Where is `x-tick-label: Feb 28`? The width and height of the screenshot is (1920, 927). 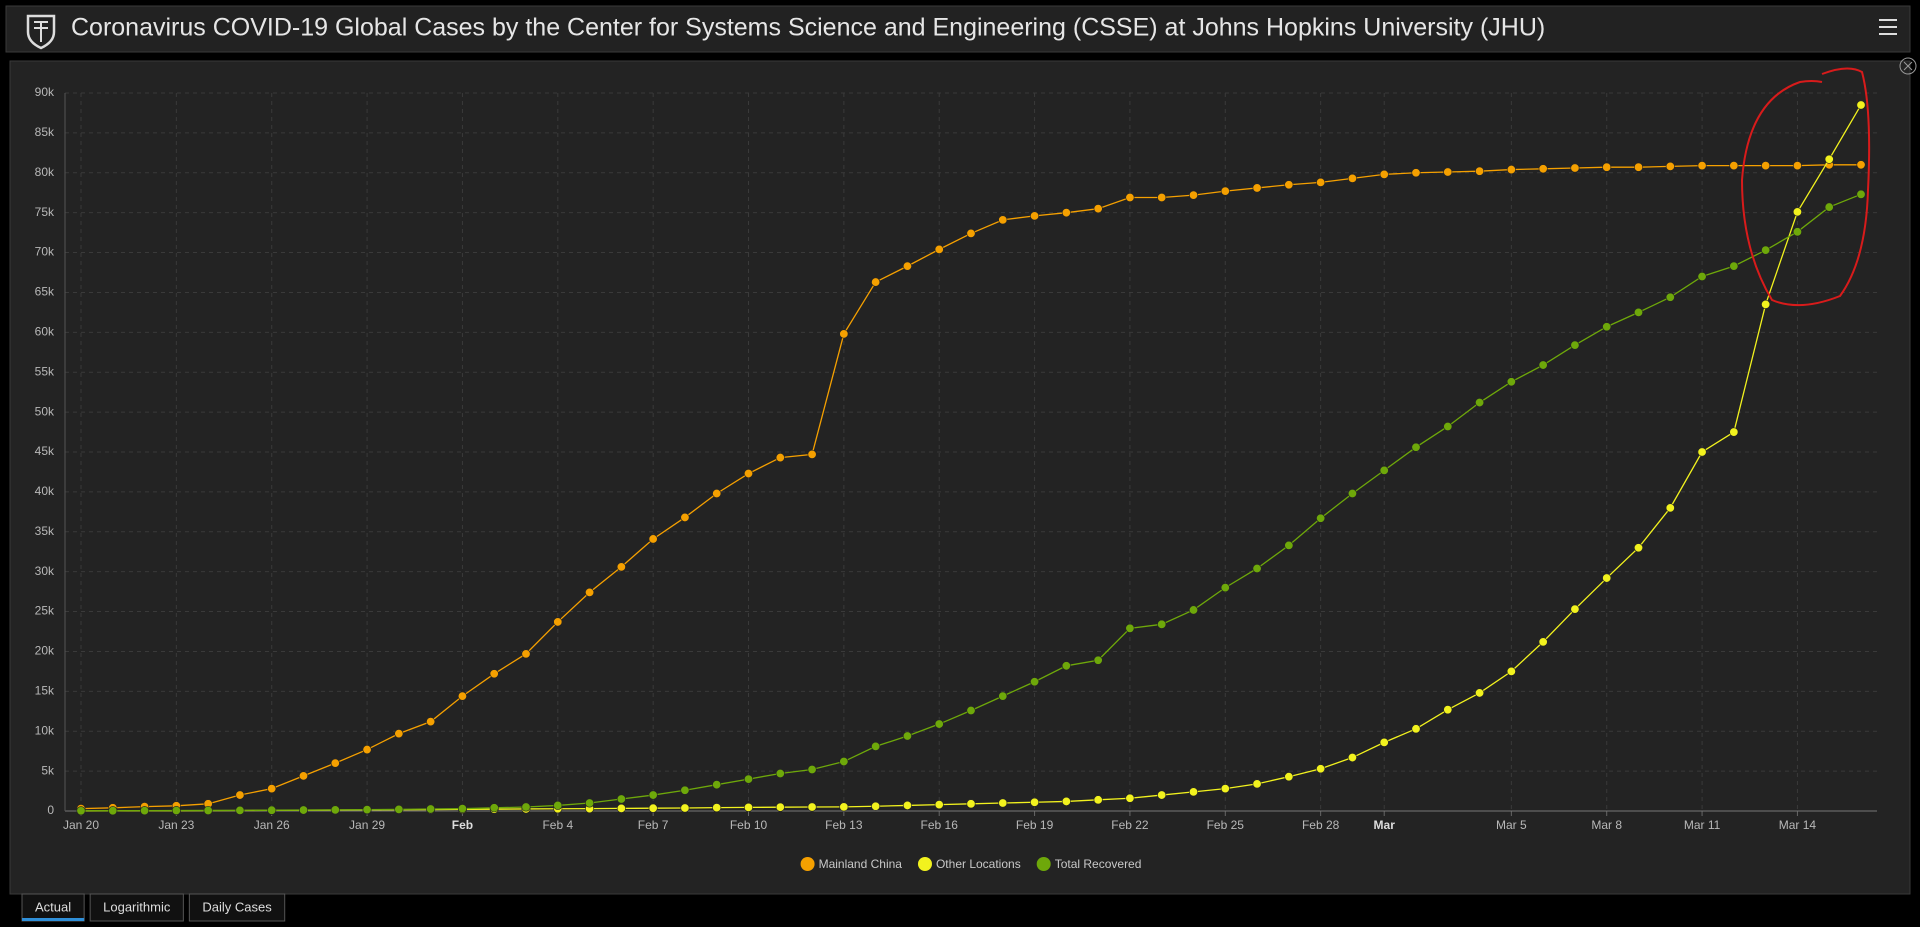
x-tick-label: Feb 28 is located at coordinates (1321, 825).